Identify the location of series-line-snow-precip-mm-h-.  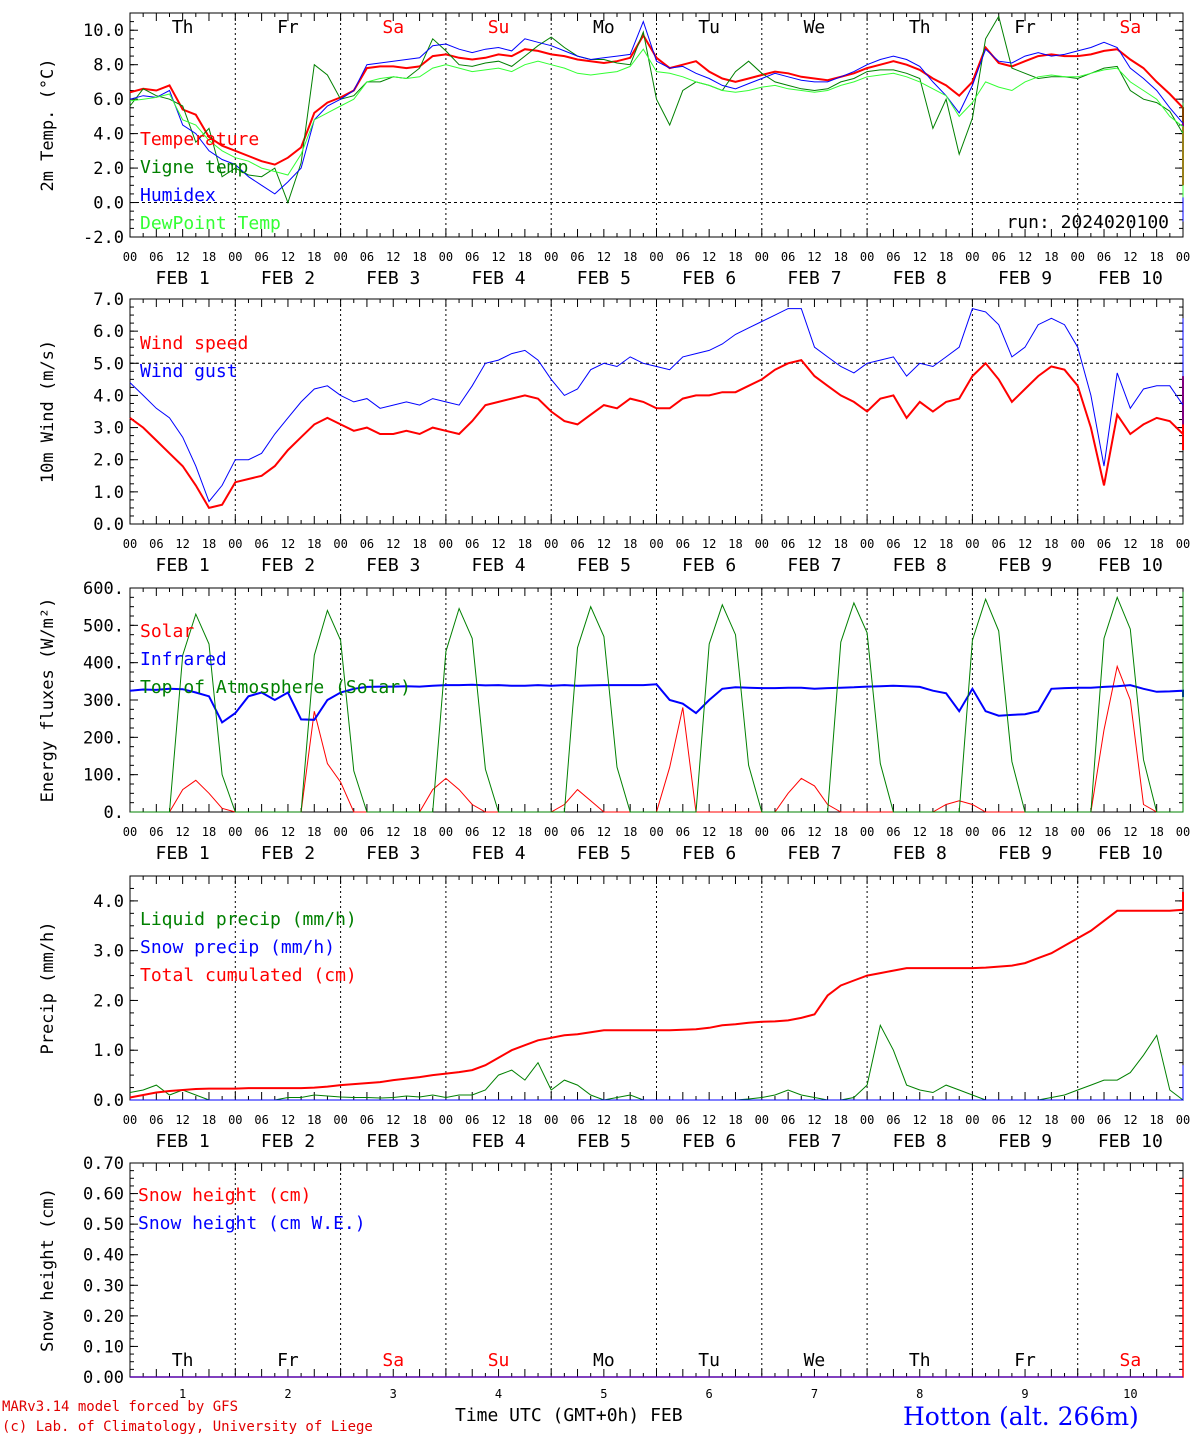
(657, 1083).